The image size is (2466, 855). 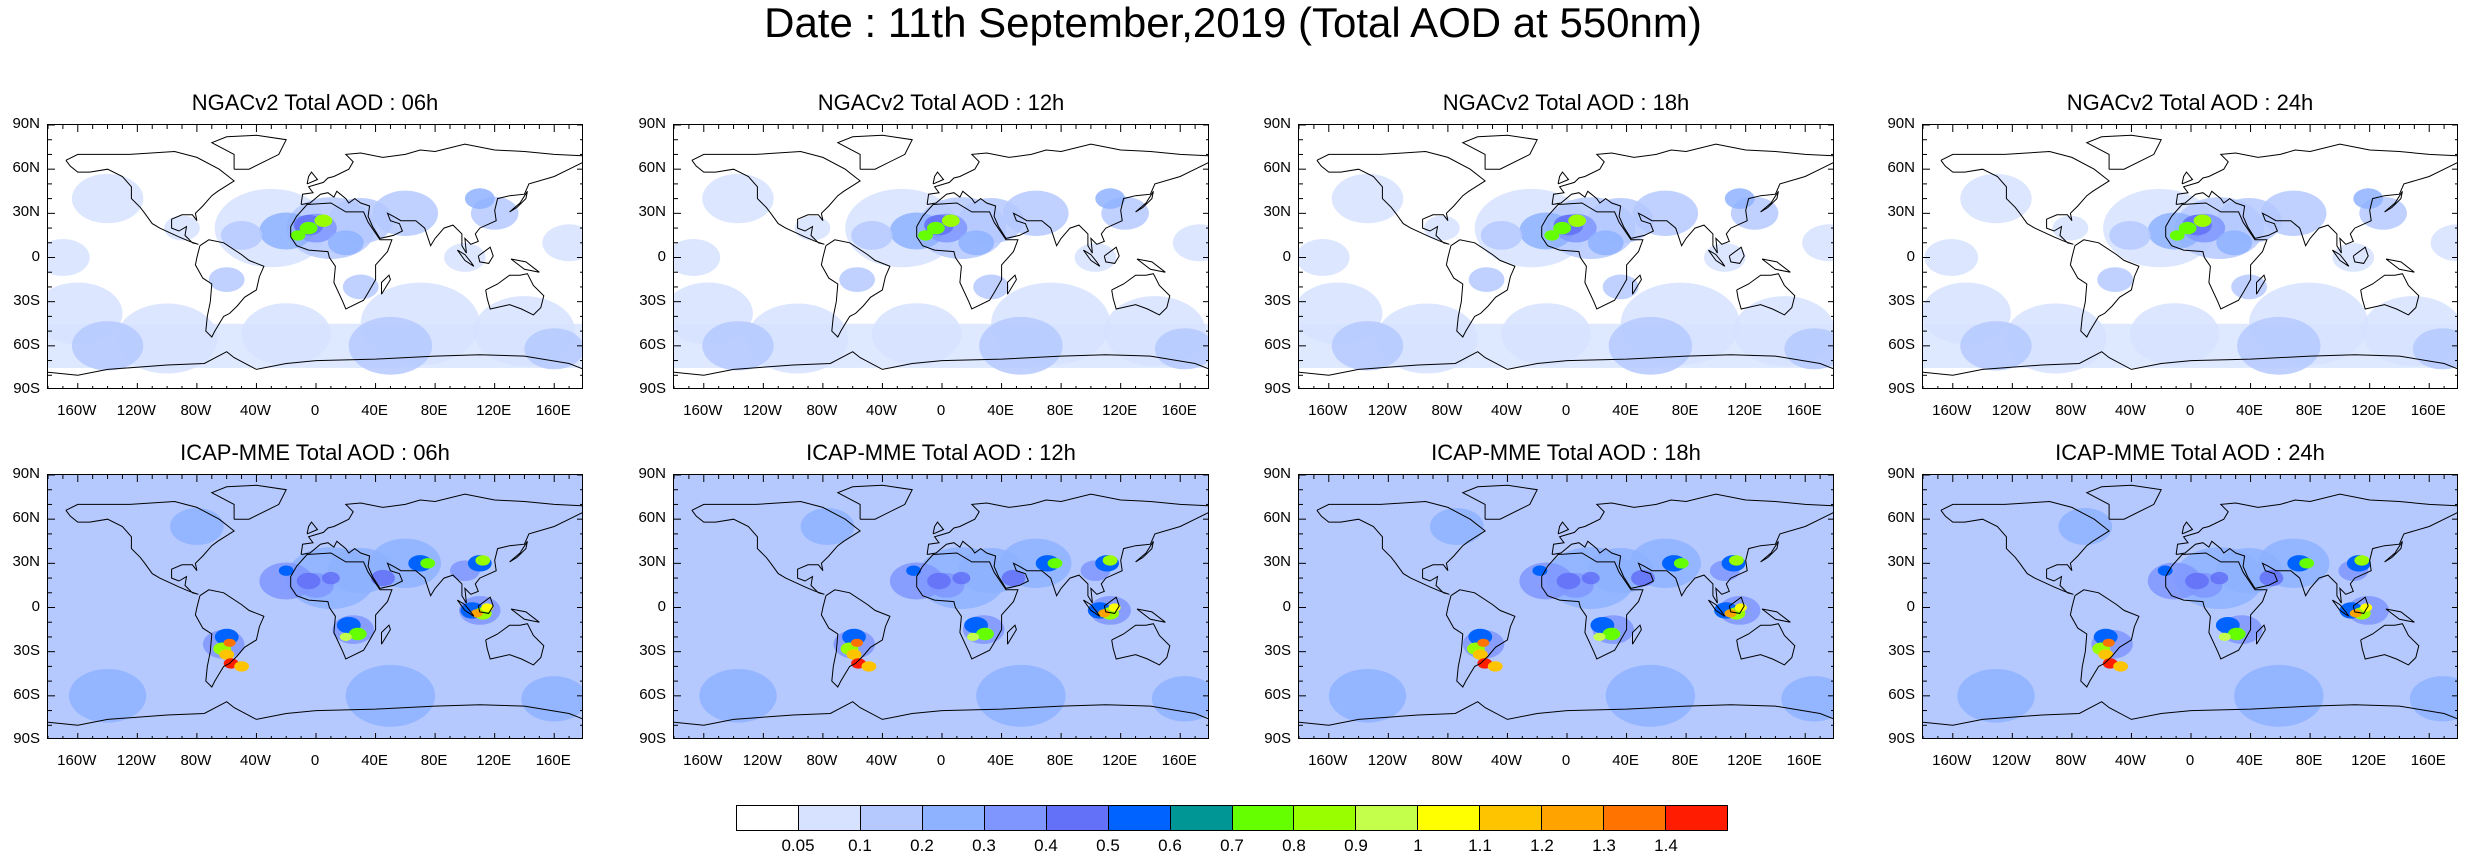 What do you see at coordinates (77, 760) in the screenshot?
I see `lon-tick-label: 160W` at bounding box center [77, 760].